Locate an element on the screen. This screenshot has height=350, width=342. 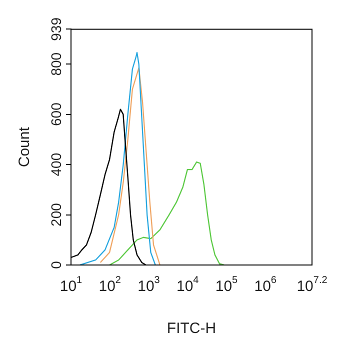
y-tick-label: 600 is located at coordinates (56, 114).